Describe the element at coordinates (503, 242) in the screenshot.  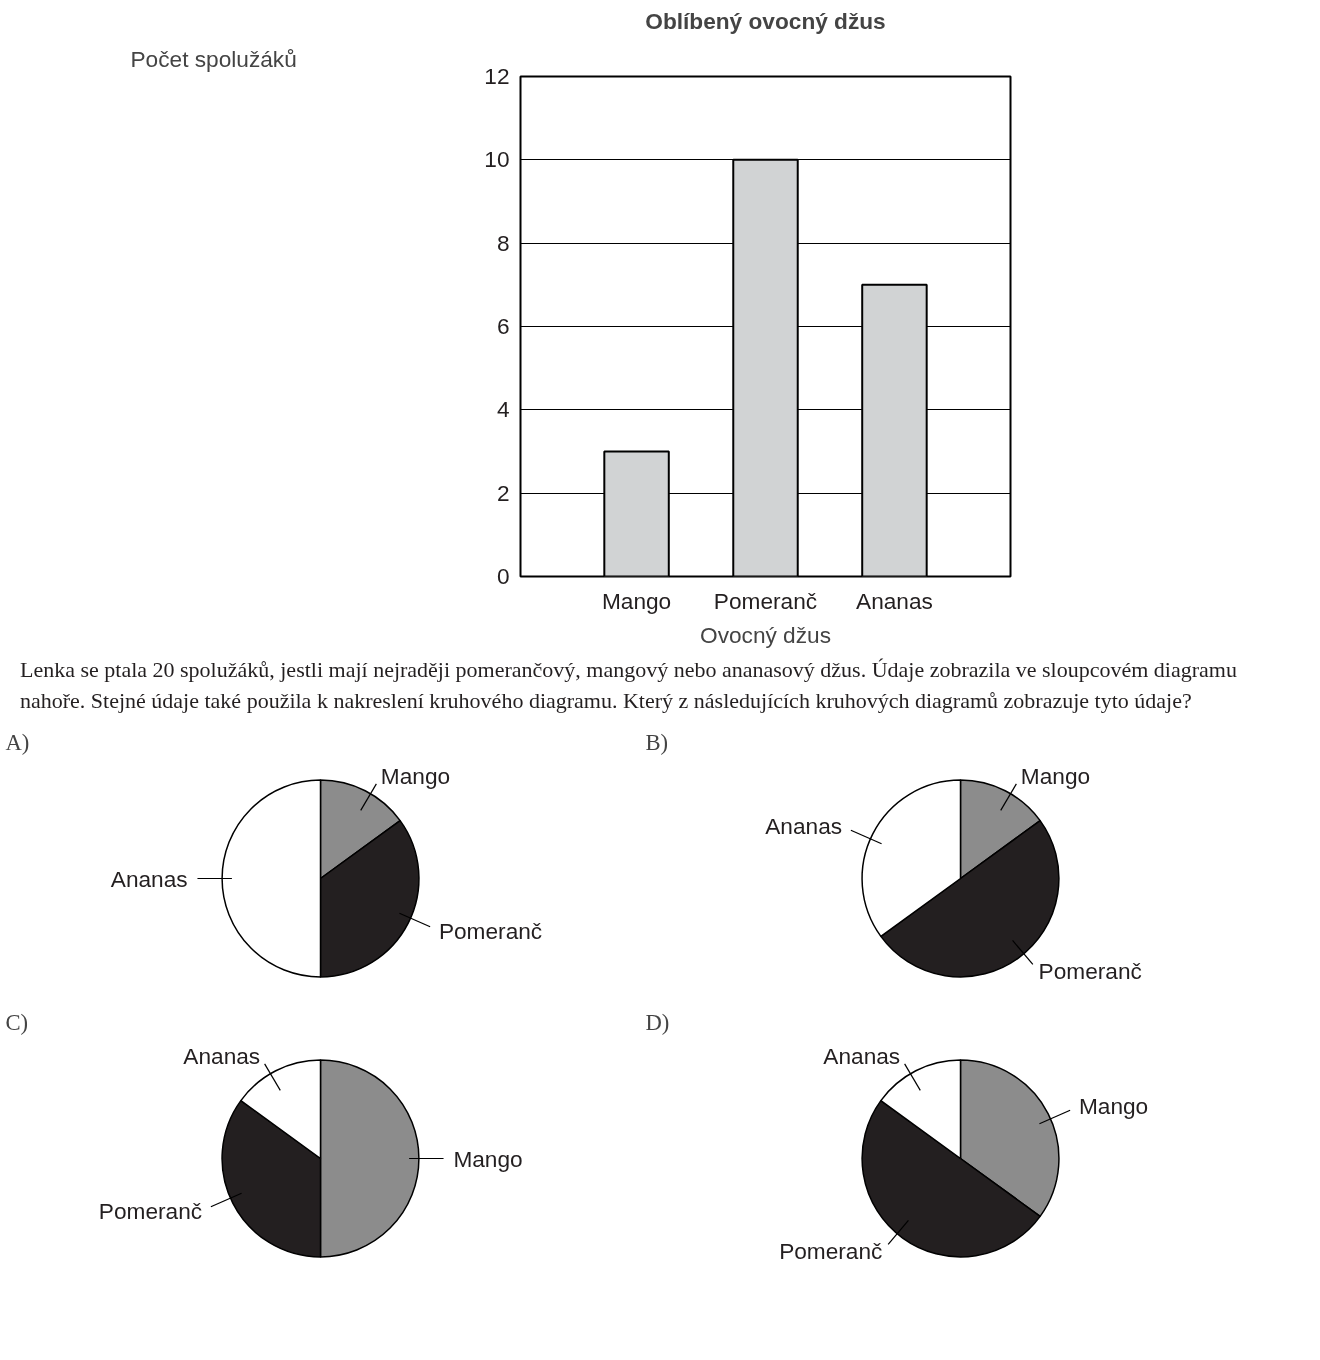
I see `y-tick-label: 8` at that location.